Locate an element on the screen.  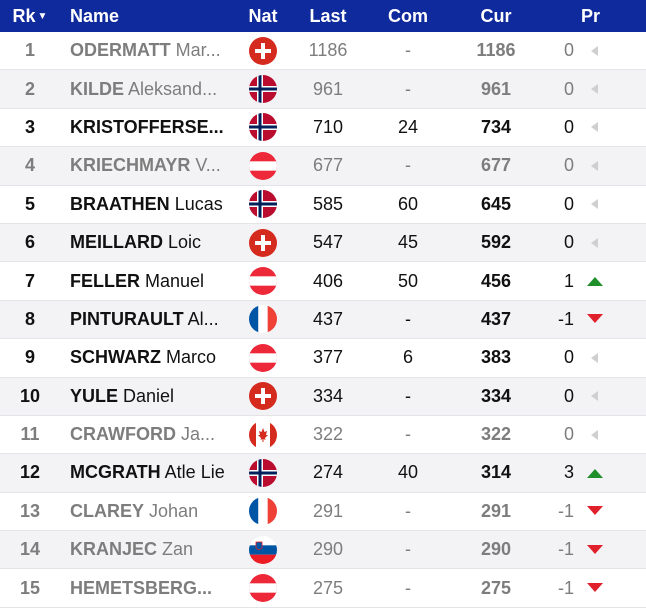
header-pr: Pr is located at coordinates (590, 15).